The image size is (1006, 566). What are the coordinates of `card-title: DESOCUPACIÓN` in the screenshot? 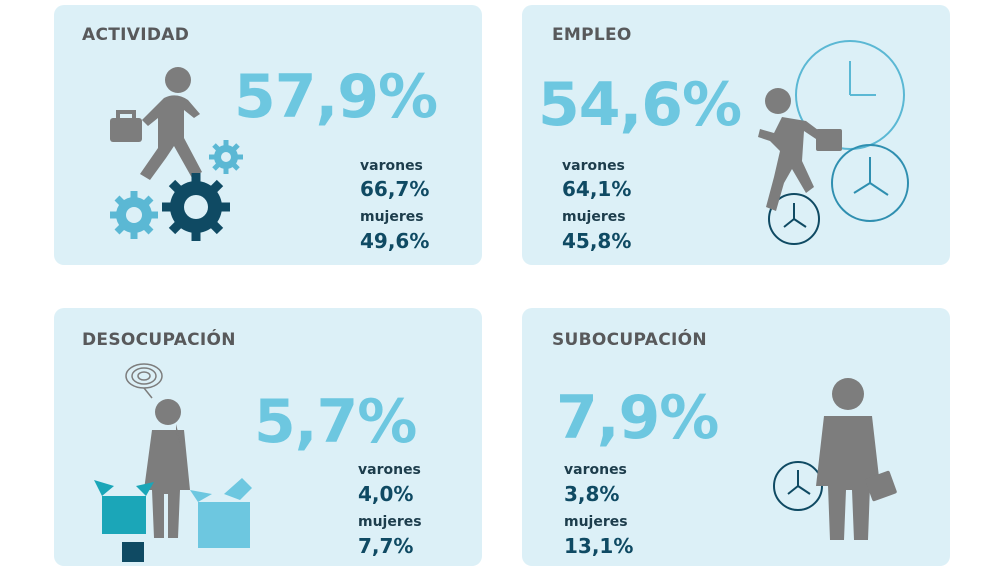 It's located at (159, 340).